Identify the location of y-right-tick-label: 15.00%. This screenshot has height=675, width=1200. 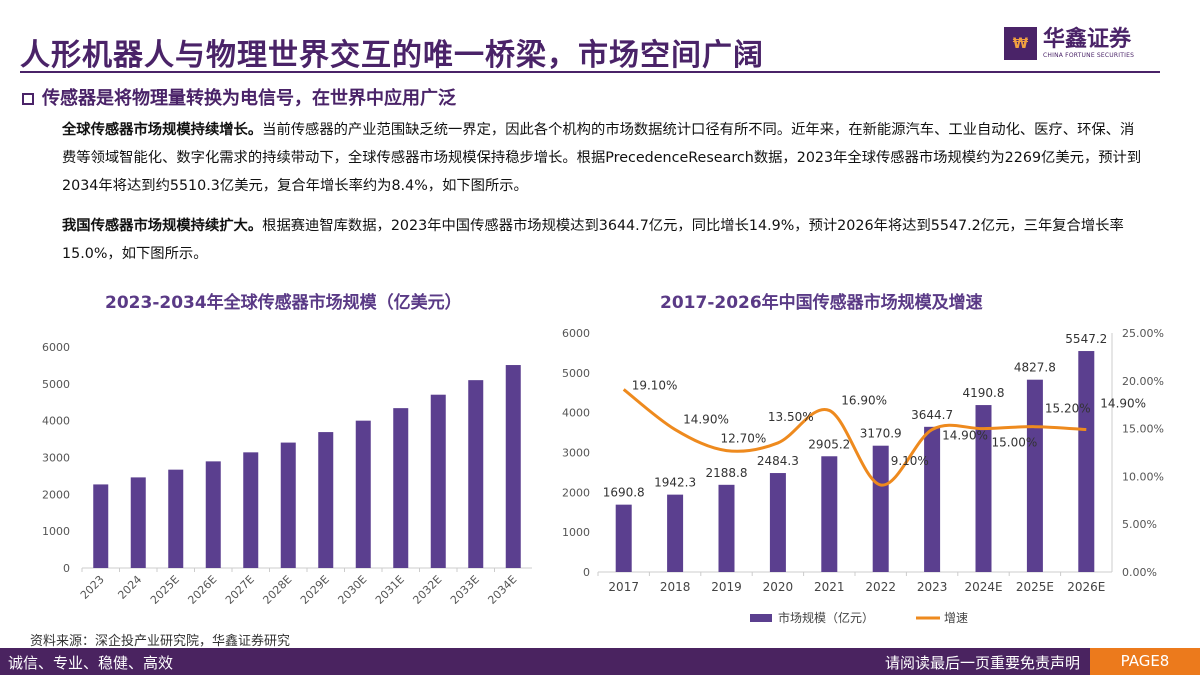
(1143, 429).